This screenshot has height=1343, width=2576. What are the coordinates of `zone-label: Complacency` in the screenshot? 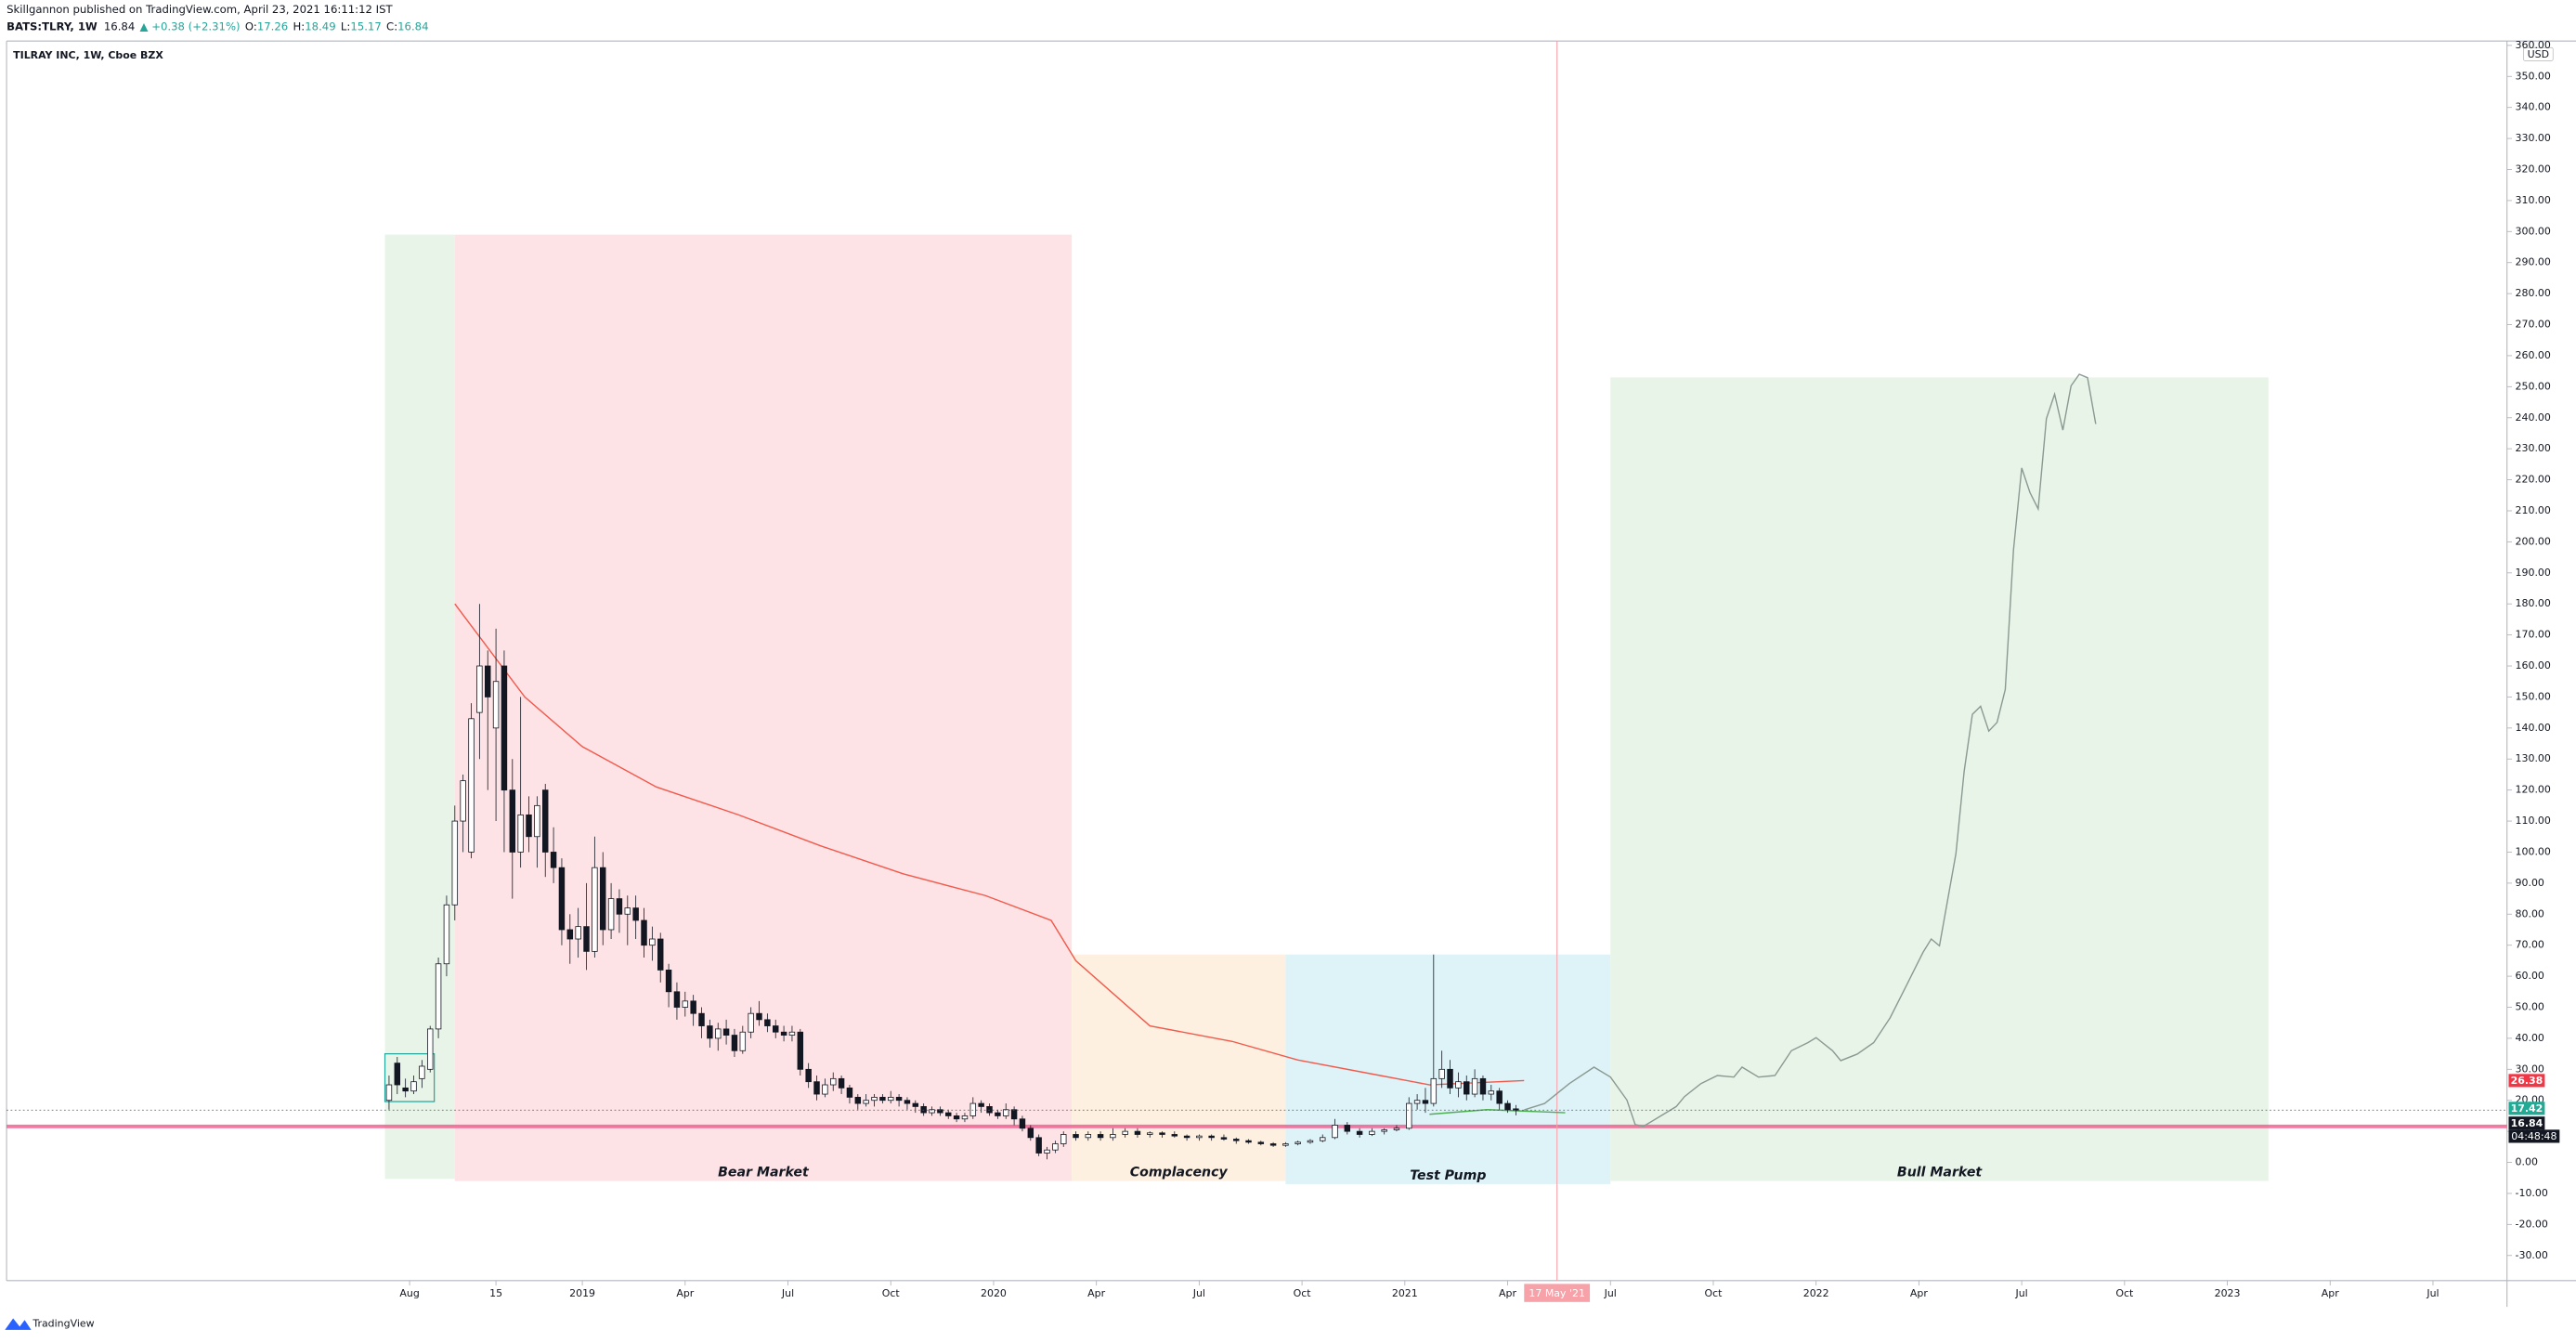 It's located at (1180, 1173).